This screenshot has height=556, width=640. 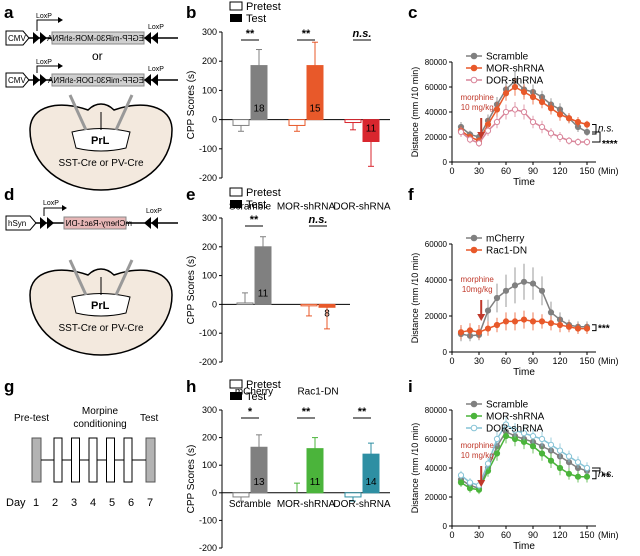 I want to click on promoter-hsyn-arrow, so click(x=21, y=223).